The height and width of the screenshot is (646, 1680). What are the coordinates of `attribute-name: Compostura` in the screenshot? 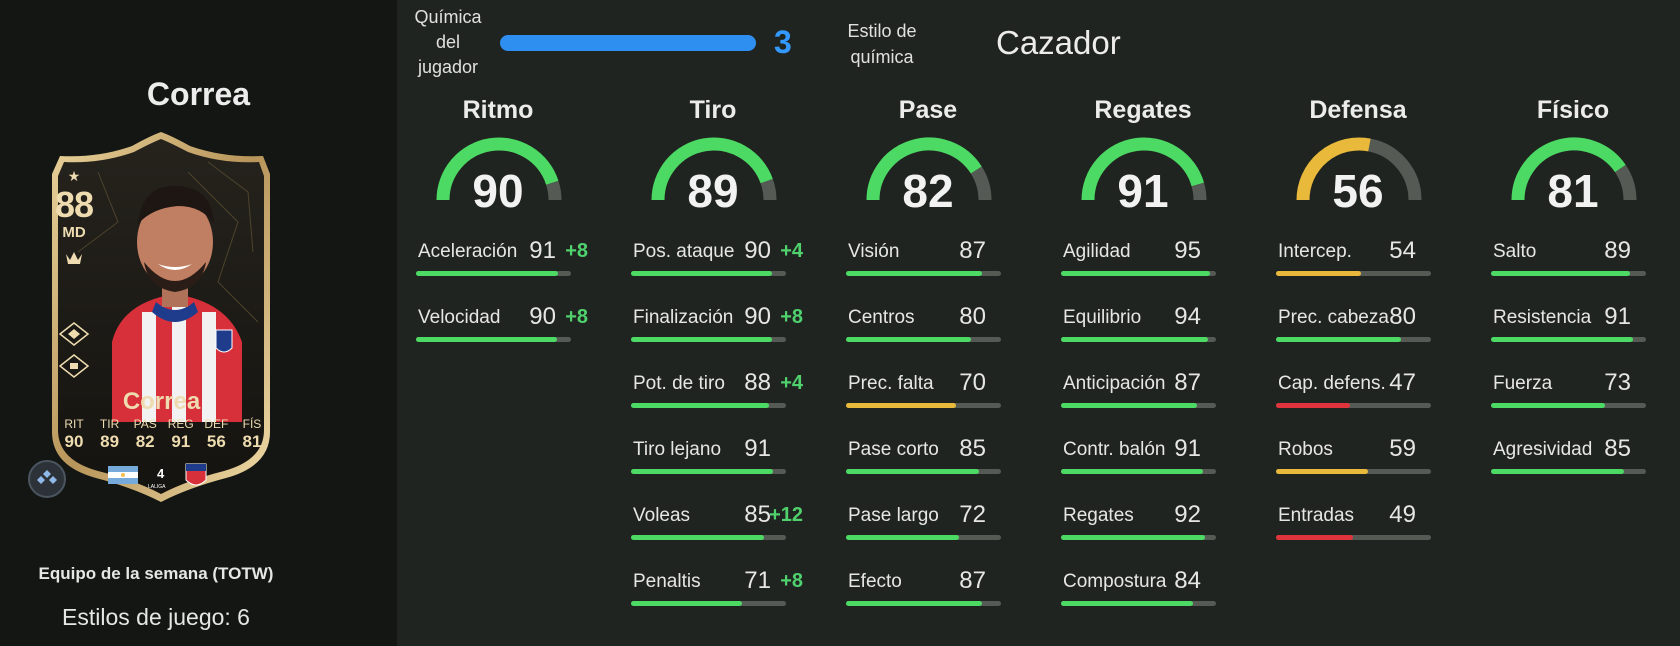 It's located at (1115, 581).